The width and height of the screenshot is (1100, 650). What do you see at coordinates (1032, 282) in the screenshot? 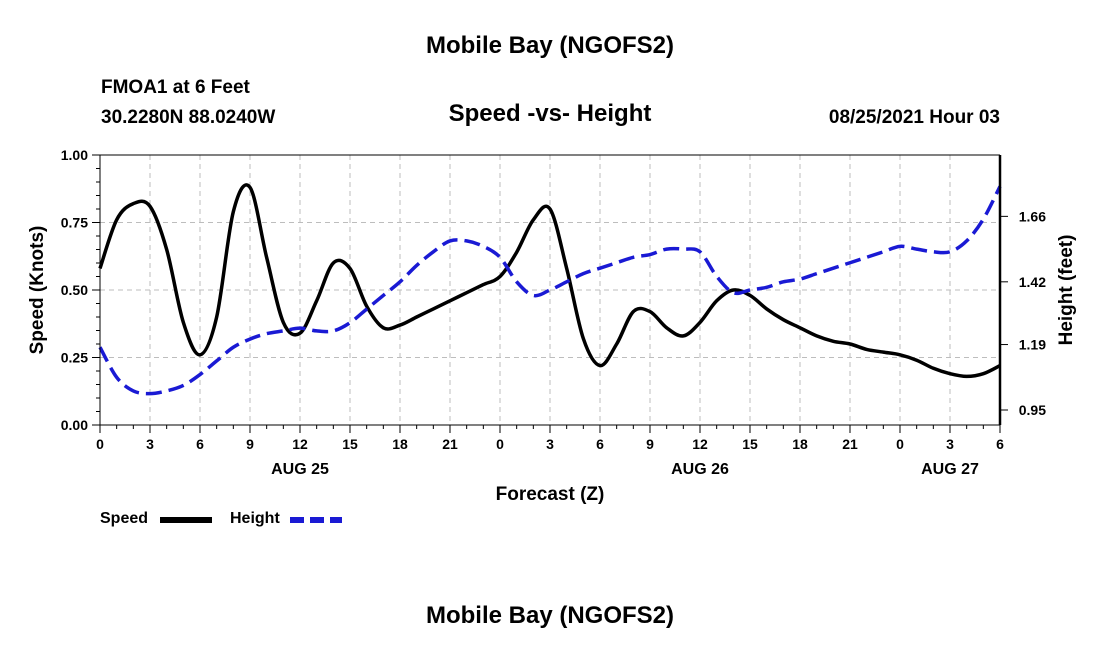
I see `y2-tick-label: 1.42` at bounding box center [1032, 282].